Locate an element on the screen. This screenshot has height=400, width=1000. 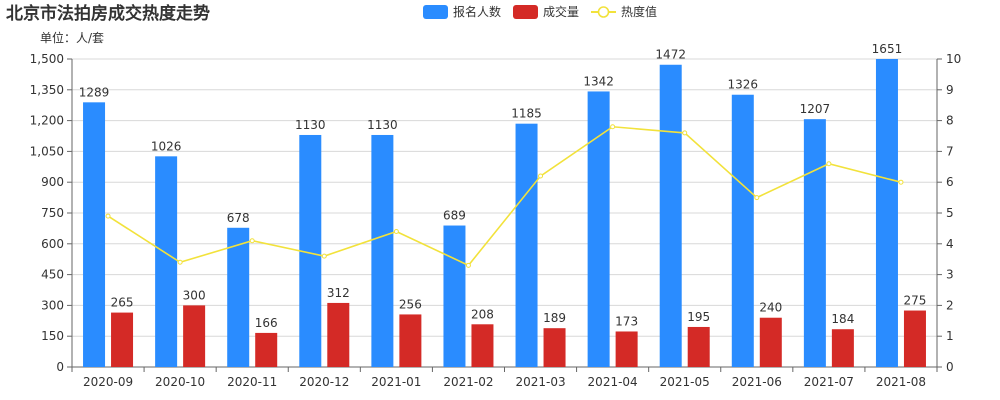
data-label: 265 is located at coordinates (122, 303).